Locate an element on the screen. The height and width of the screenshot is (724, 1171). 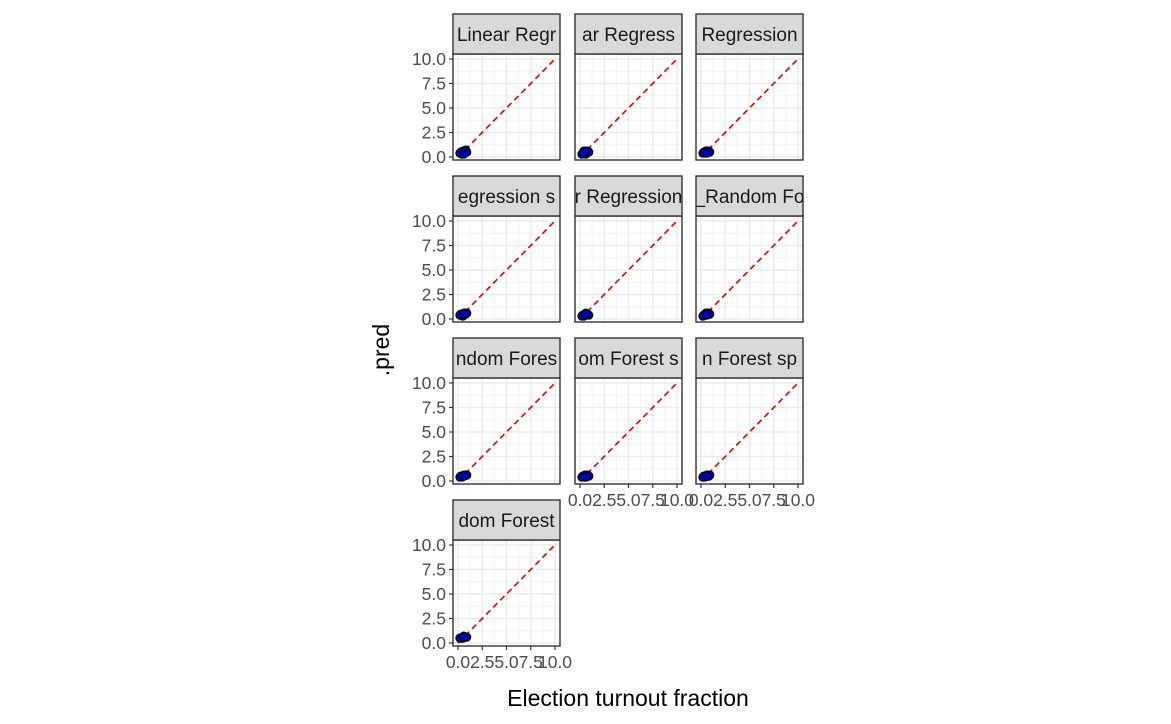
facet-panel: egression s 0.0 2.5 5.0 7.5 10.0 is located at coordinates (486, 252).